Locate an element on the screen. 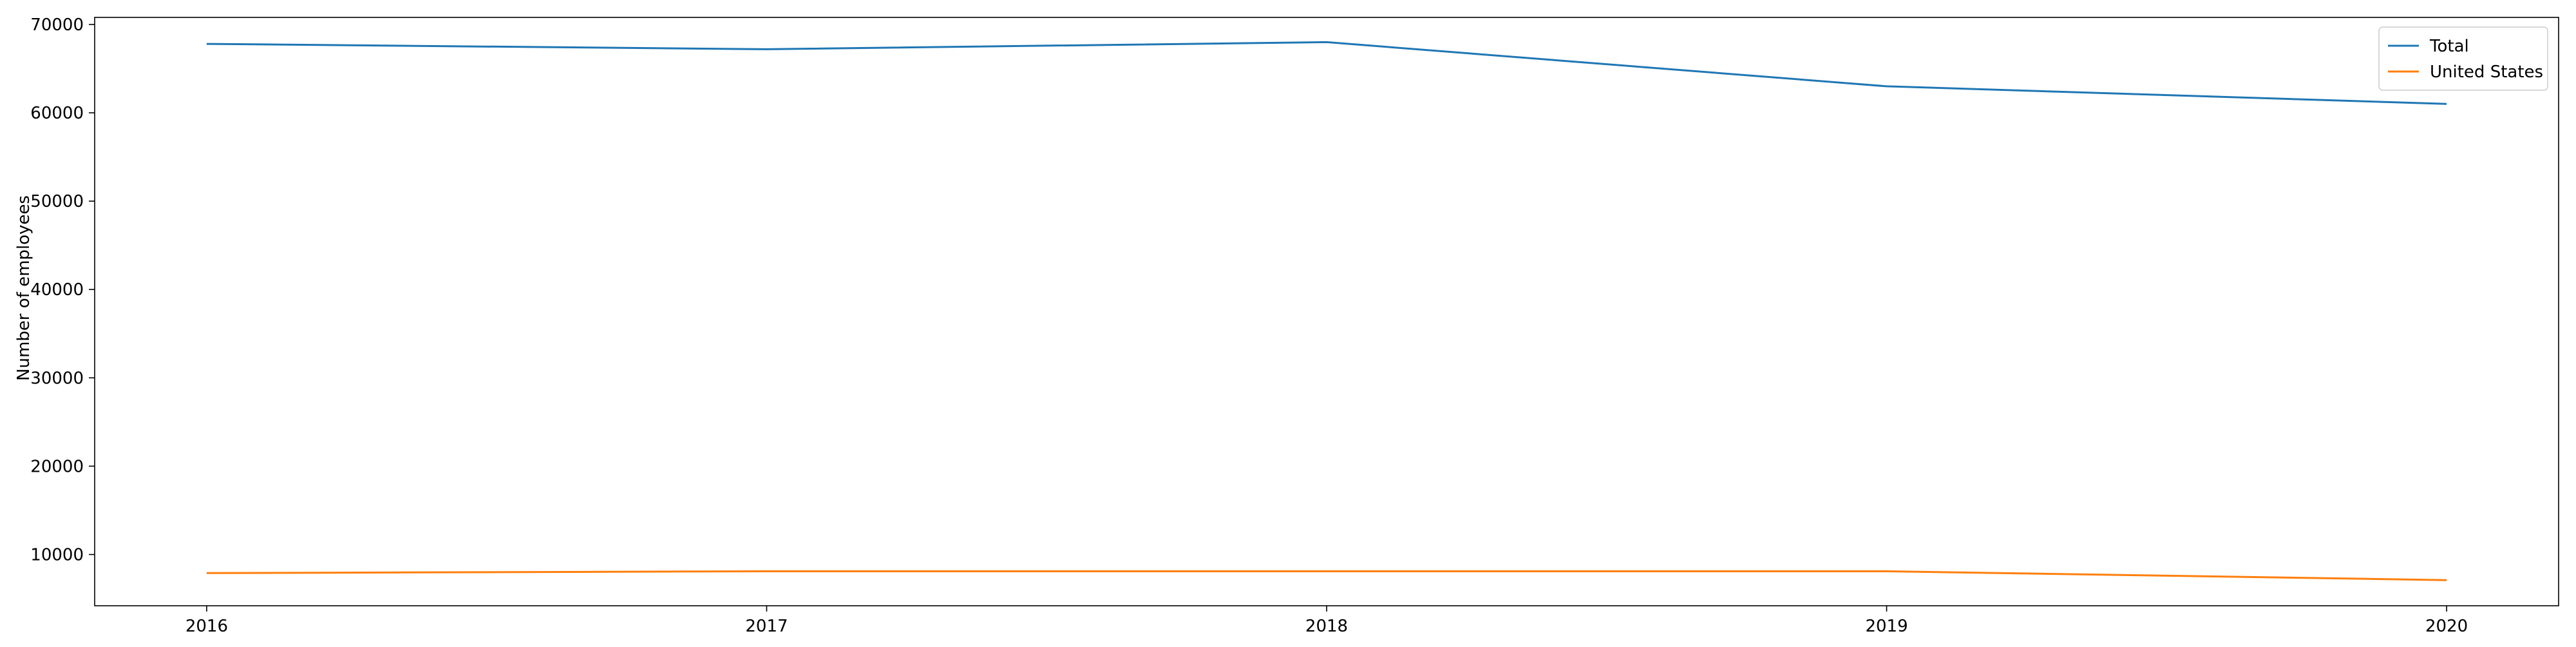  y-axis: 10000 20000 30000 40000 50000 60000 70000 is located at coordinates (62, 290).